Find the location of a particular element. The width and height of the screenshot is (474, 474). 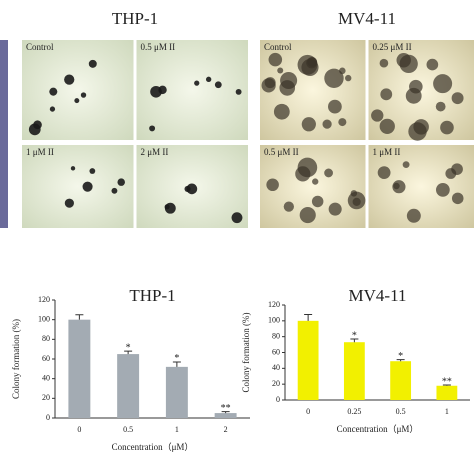

x-tick-label: 2 is located at coordinates (226, 429).